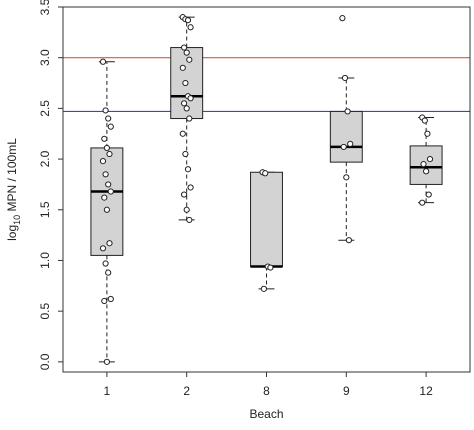 The height and width of the screenshot is (430, 474). I want to click on x-tick-label: 2, so click(186, 391).